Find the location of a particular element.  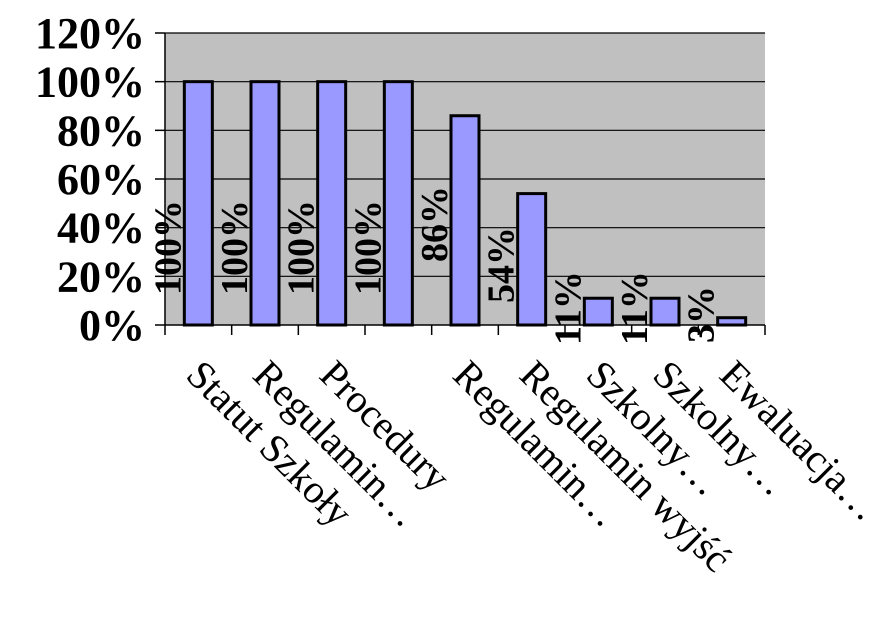

y-tick-labels: 0%20%40%60%80%100%120% is located at coordinates (90, 179).